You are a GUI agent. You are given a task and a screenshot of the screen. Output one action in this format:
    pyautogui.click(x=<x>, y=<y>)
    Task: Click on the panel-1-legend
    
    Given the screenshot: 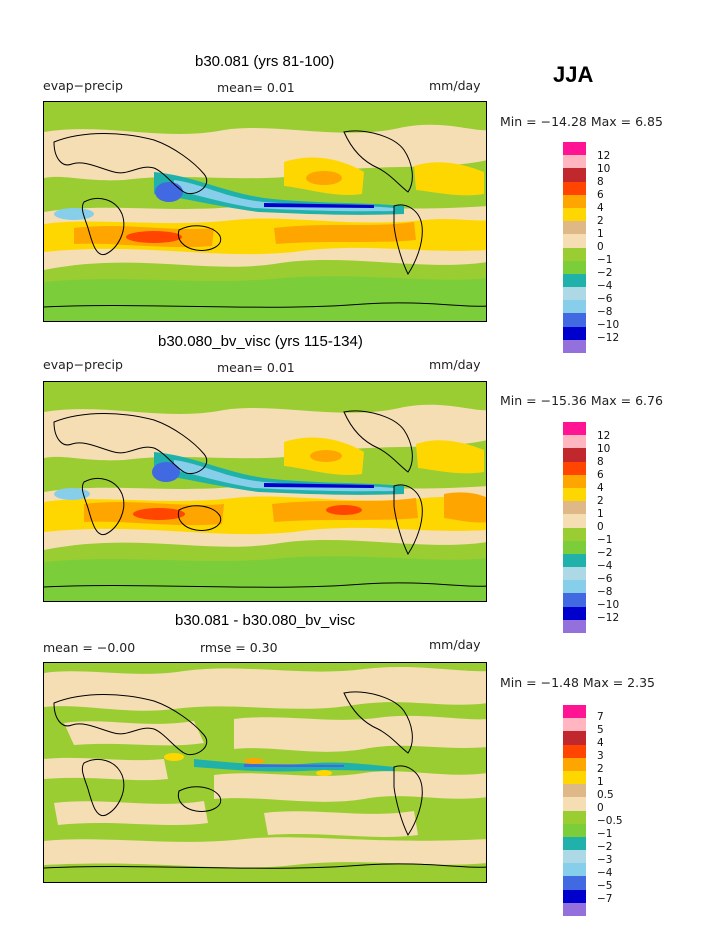 What is the action you would take?
    pyautogui.click(x=574, y=247)
    